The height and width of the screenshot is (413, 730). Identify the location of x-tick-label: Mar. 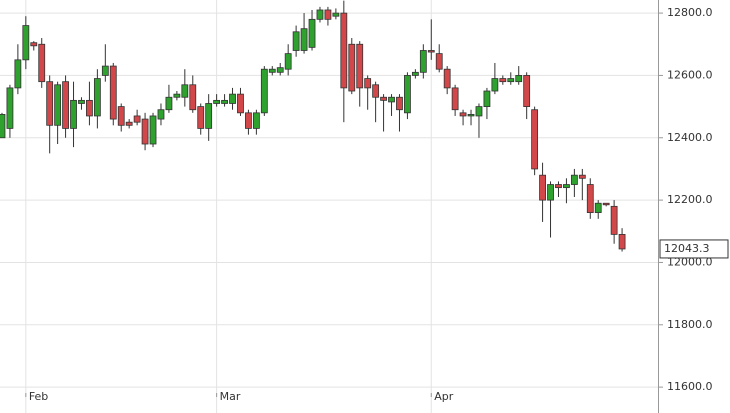
(230, 396).